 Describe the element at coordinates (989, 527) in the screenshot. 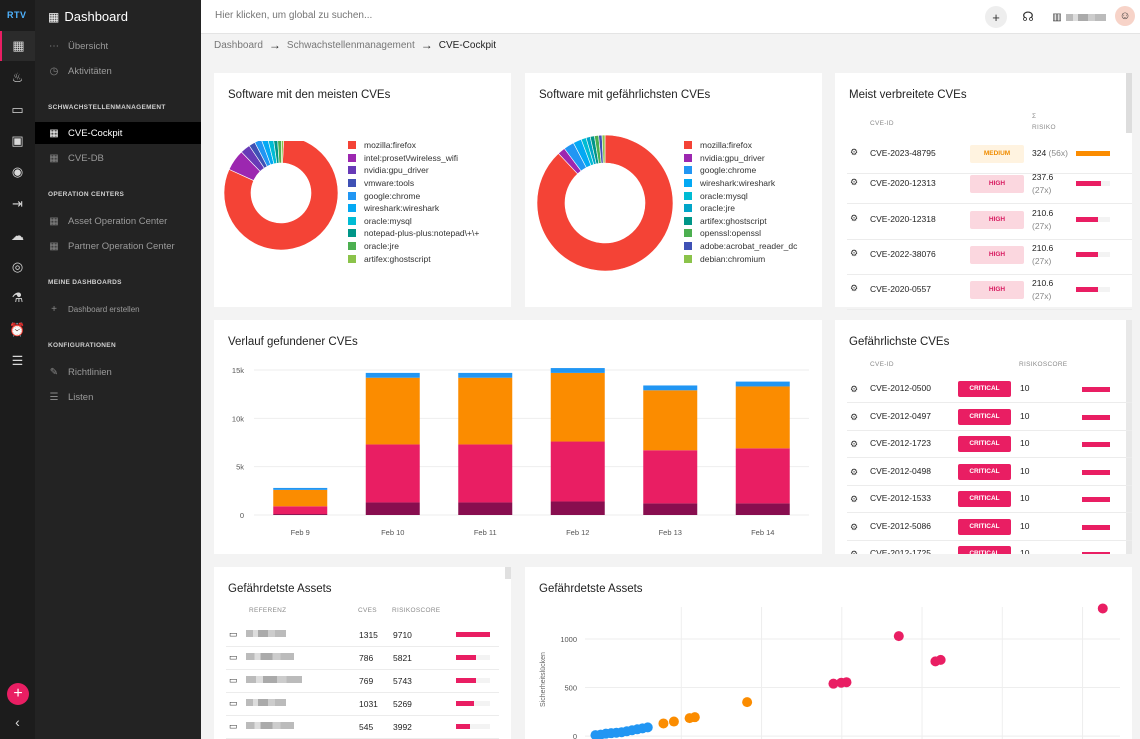

I see `table-row: ⚙ CVE-2012-5086 CRITICAL 10` at that location.